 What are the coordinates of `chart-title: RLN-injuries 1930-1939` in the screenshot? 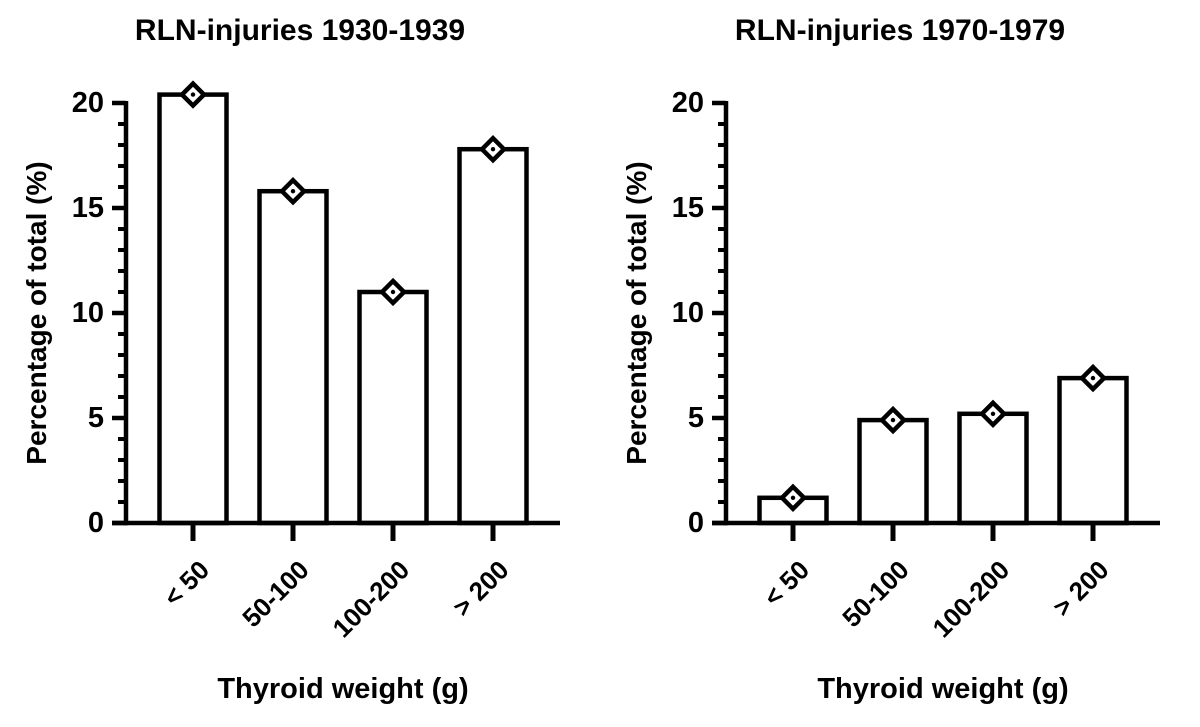 It's located at (300, 30).